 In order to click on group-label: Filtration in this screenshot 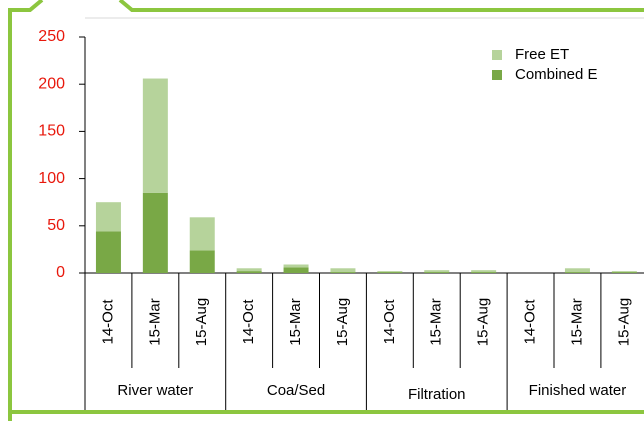, I will do `click(437, 394)`.